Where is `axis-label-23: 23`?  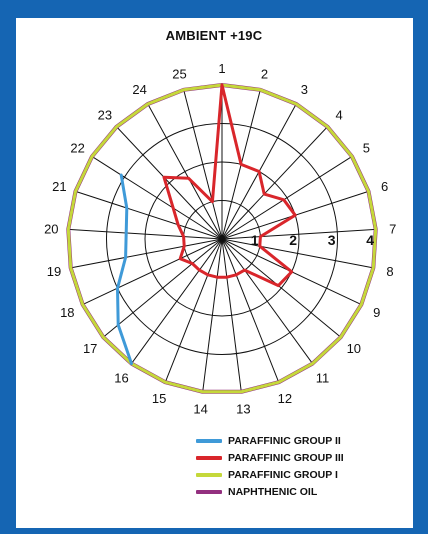 axis-label-23: 23 is located at coordinates (105, 114).